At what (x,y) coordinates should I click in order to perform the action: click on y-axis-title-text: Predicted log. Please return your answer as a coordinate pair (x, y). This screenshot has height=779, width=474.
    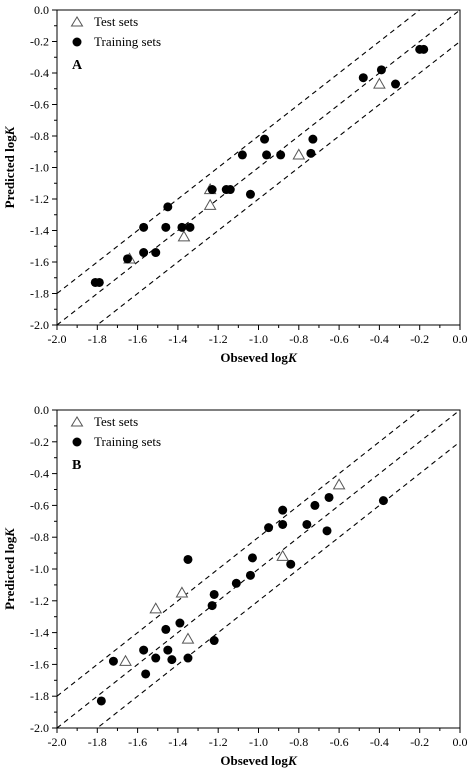
    Looking at the image, I should click on (9, 172).